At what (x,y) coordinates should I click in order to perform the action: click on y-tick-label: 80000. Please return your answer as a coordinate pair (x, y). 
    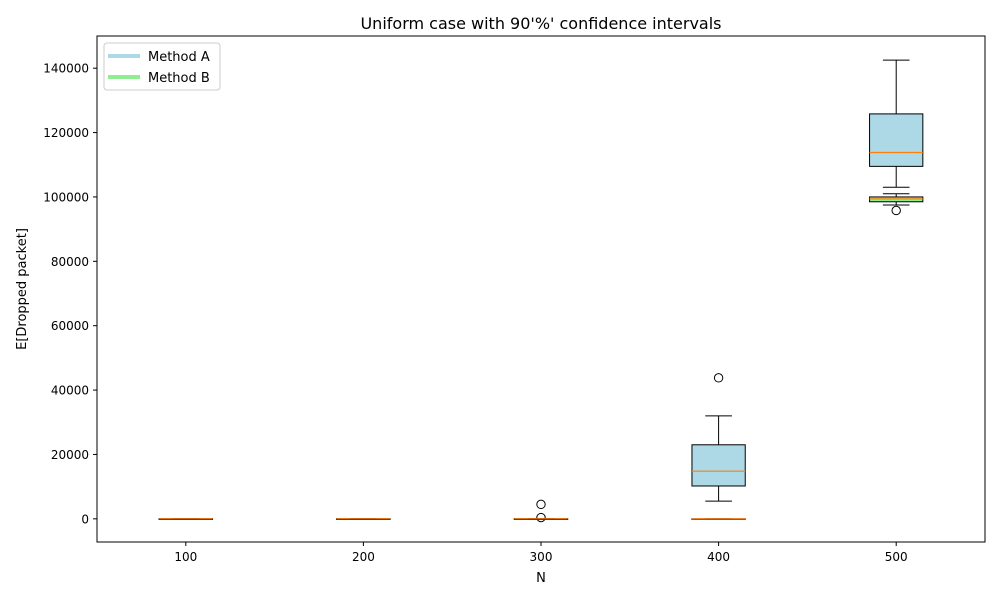
    Looking at the image, I should click on (70, 262).